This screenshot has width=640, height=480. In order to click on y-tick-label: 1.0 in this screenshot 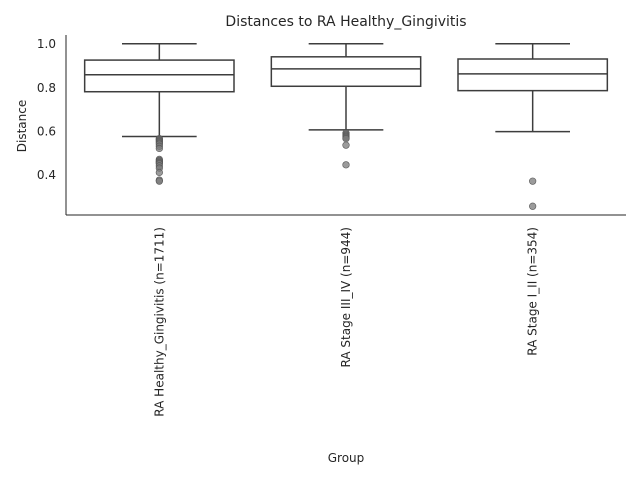, I will do `click(46, 44)`.